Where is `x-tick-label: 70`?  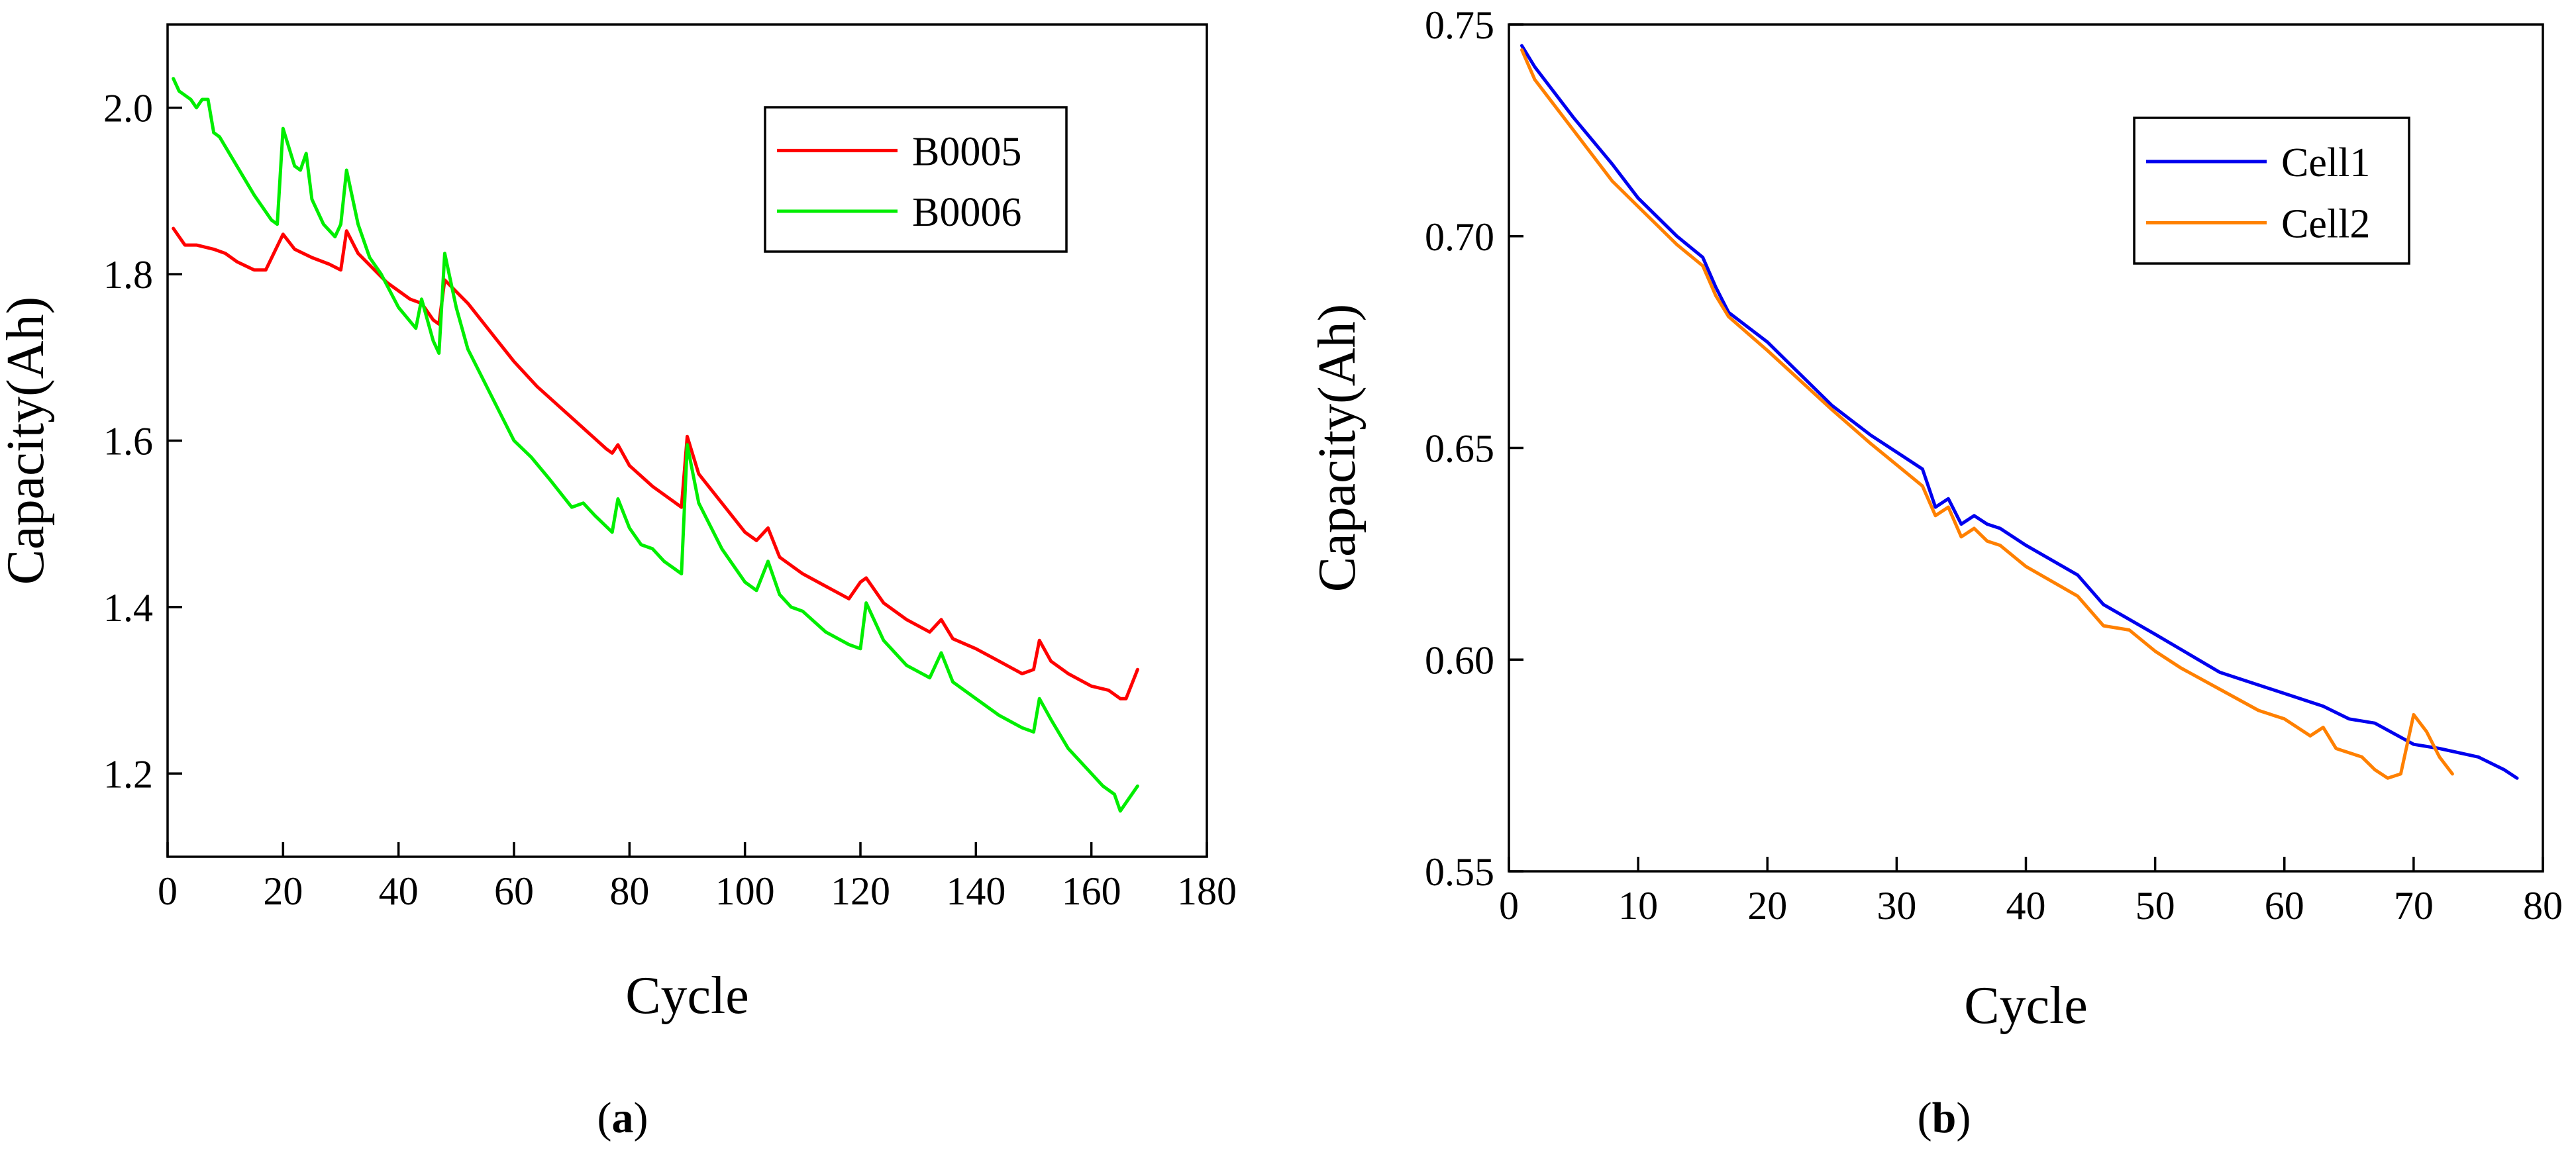 x-tick-label: 70 is located at coordinates (2414, 906).